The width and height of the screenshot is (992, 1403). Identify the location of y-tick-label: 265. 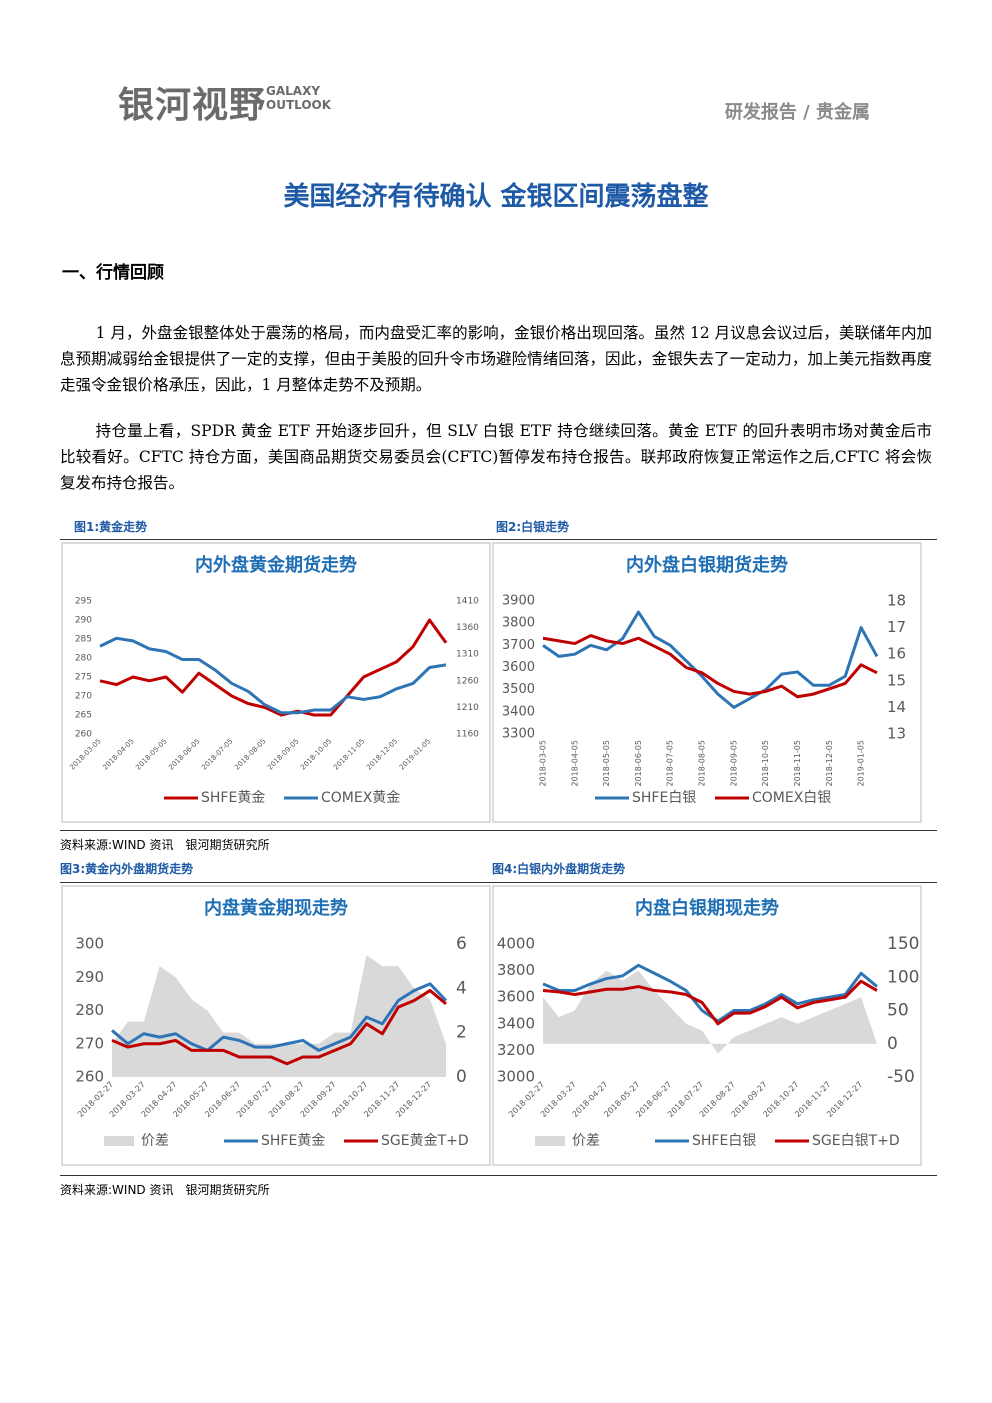
(83, 716).